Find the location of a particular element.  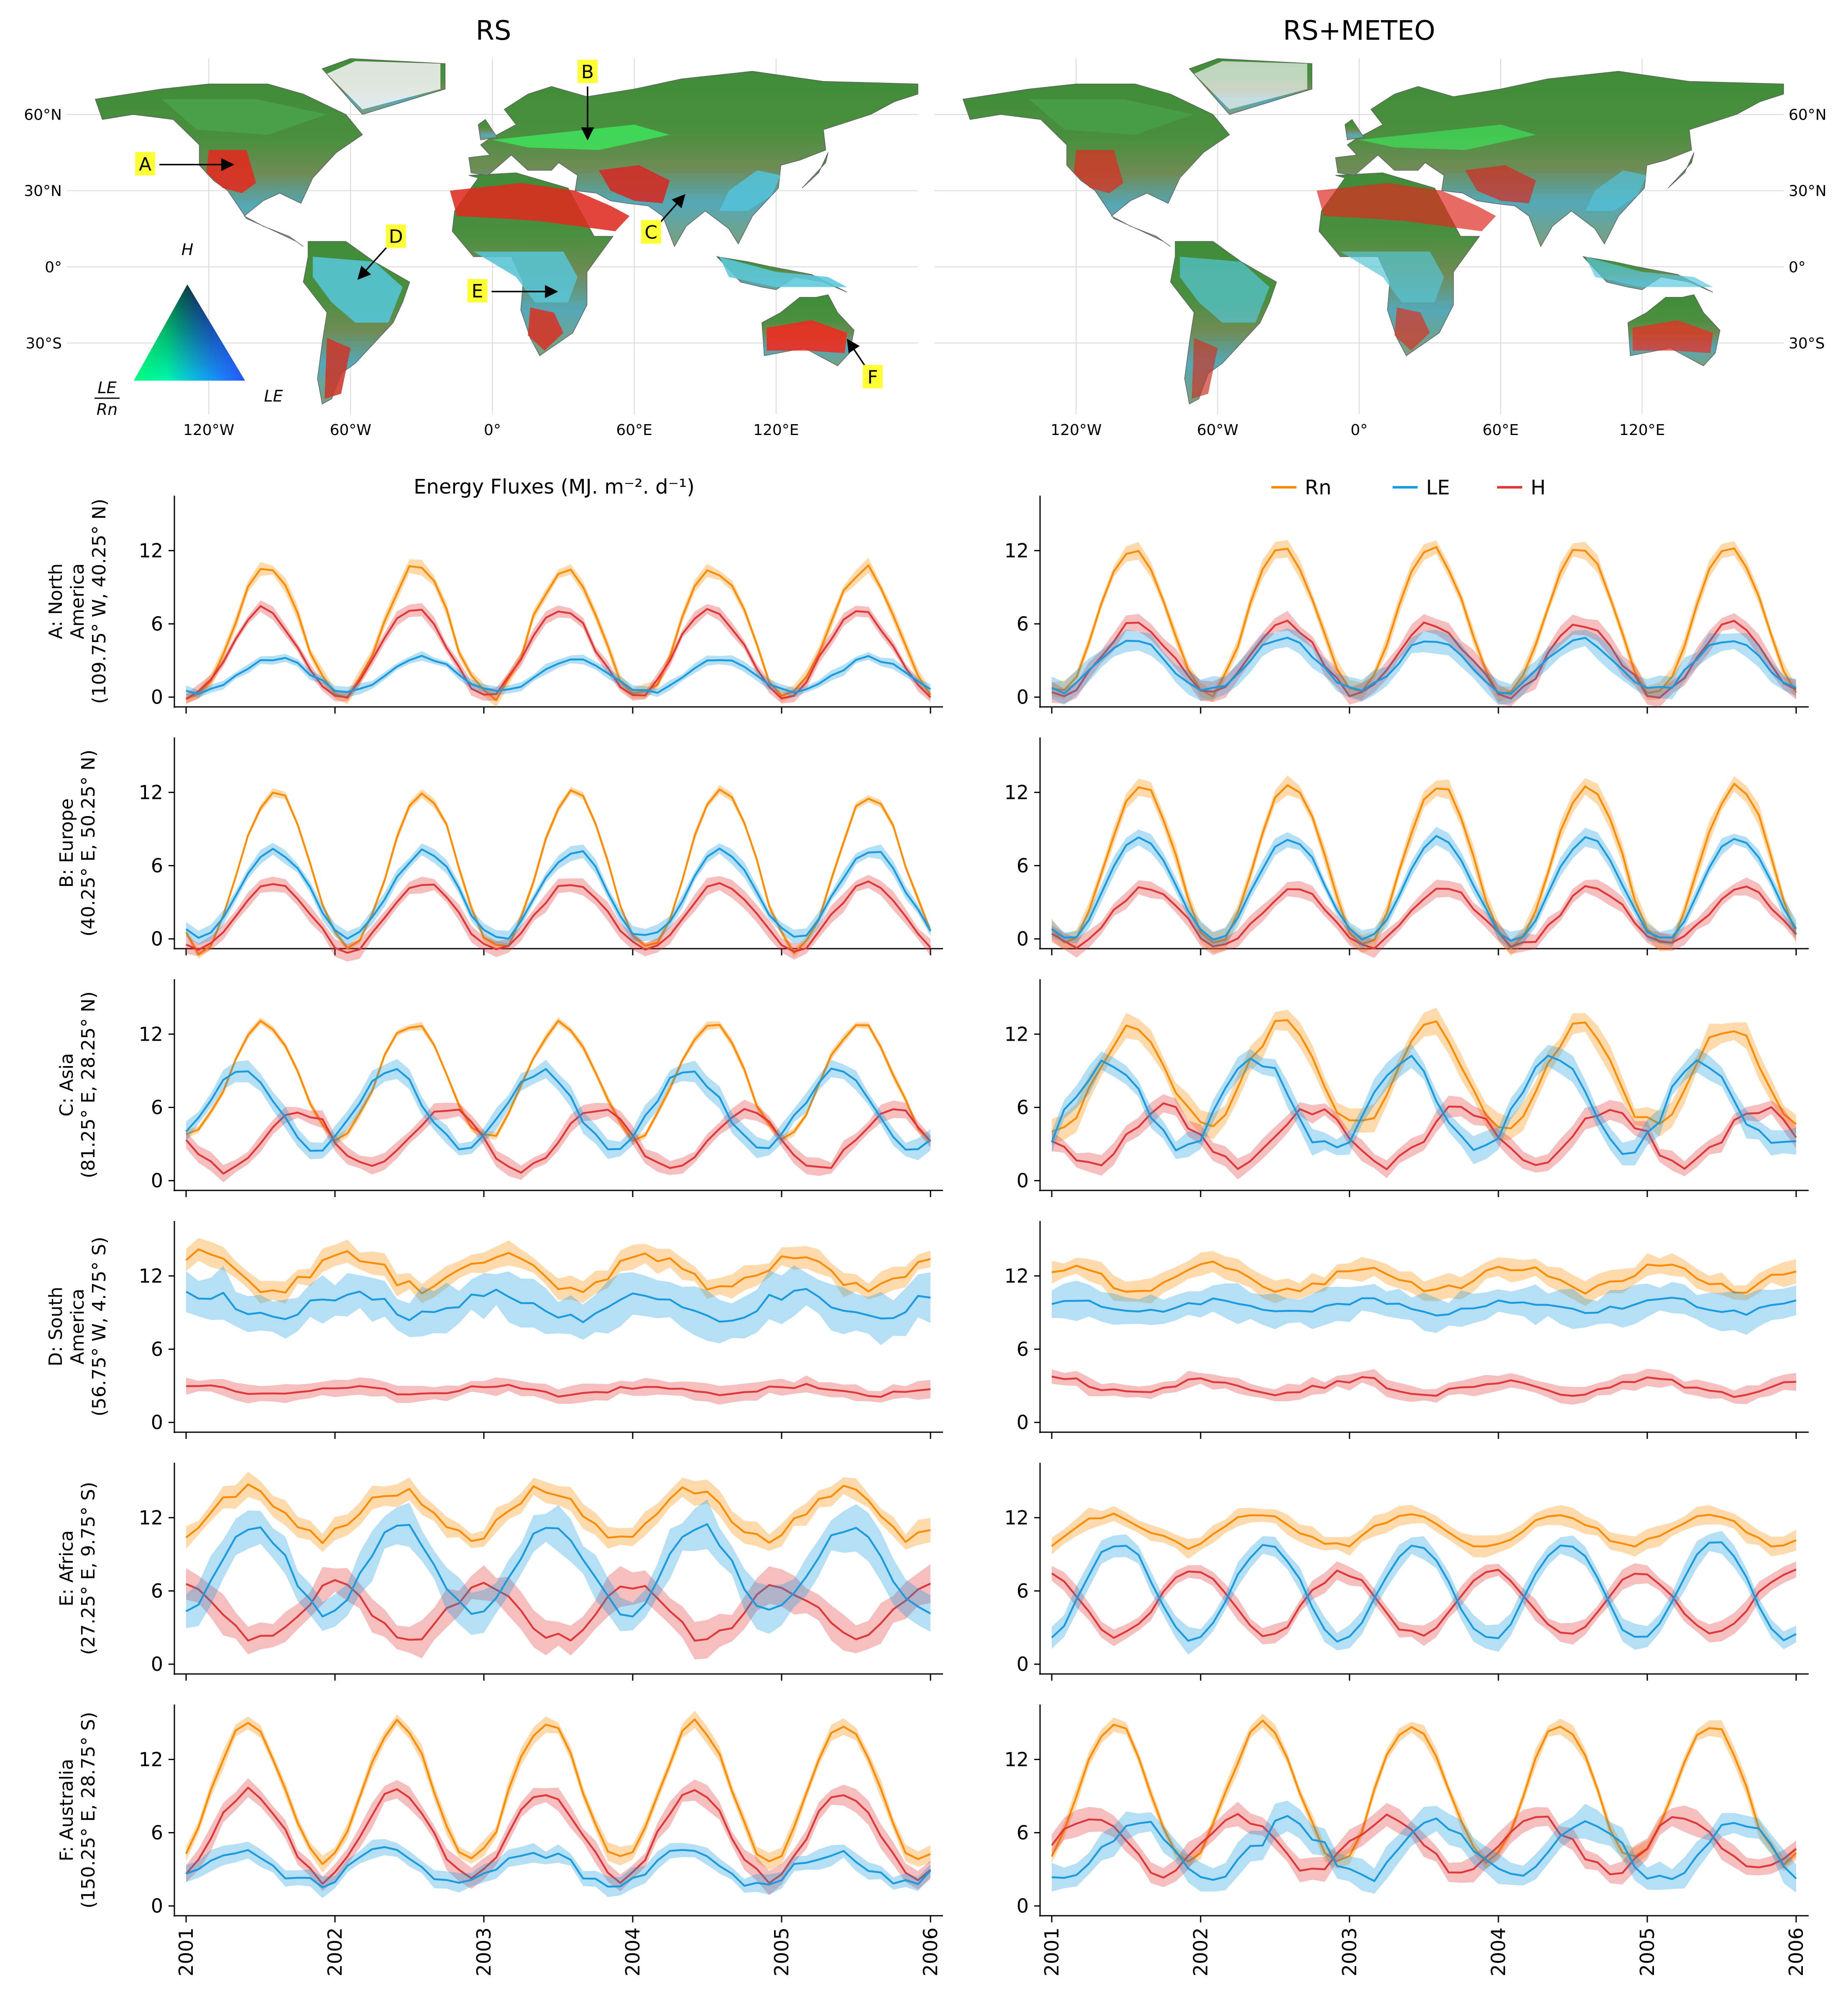

left-column-title: RS is located at coordinates (493, 30).